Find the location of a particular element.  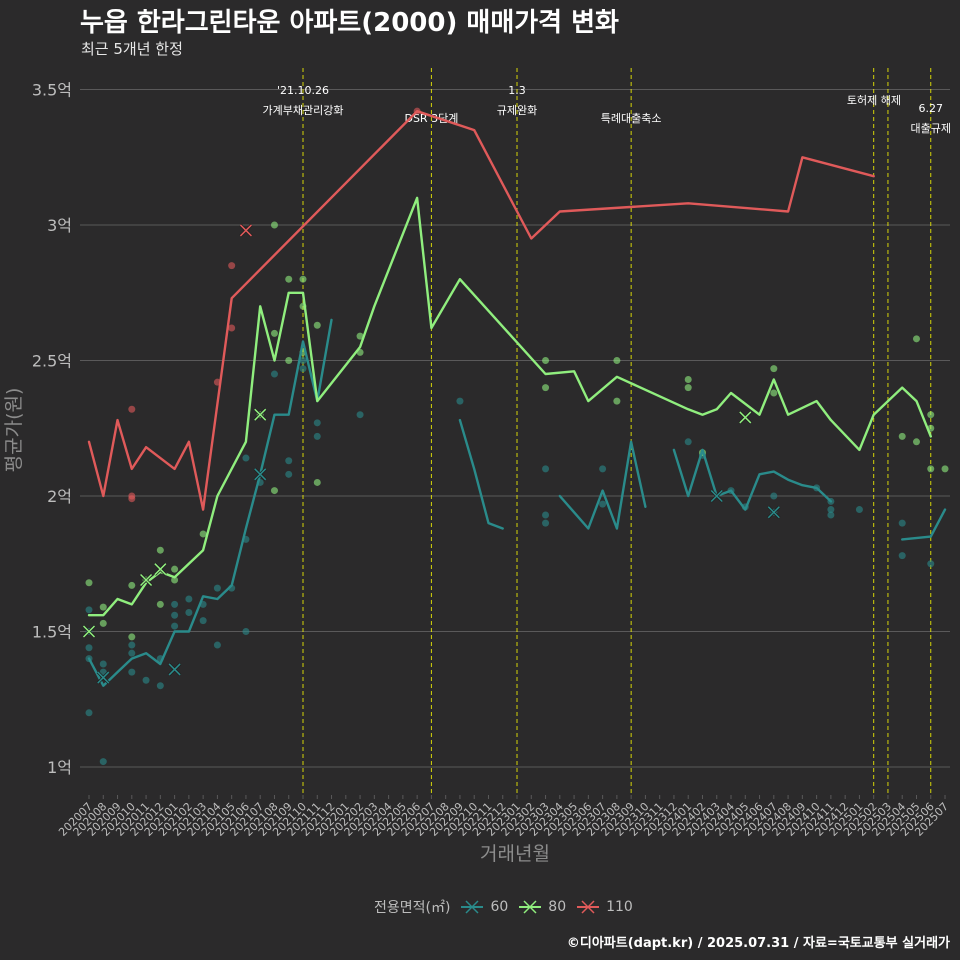

y-tick-label: 3억 is located at coordinates (59, 225).